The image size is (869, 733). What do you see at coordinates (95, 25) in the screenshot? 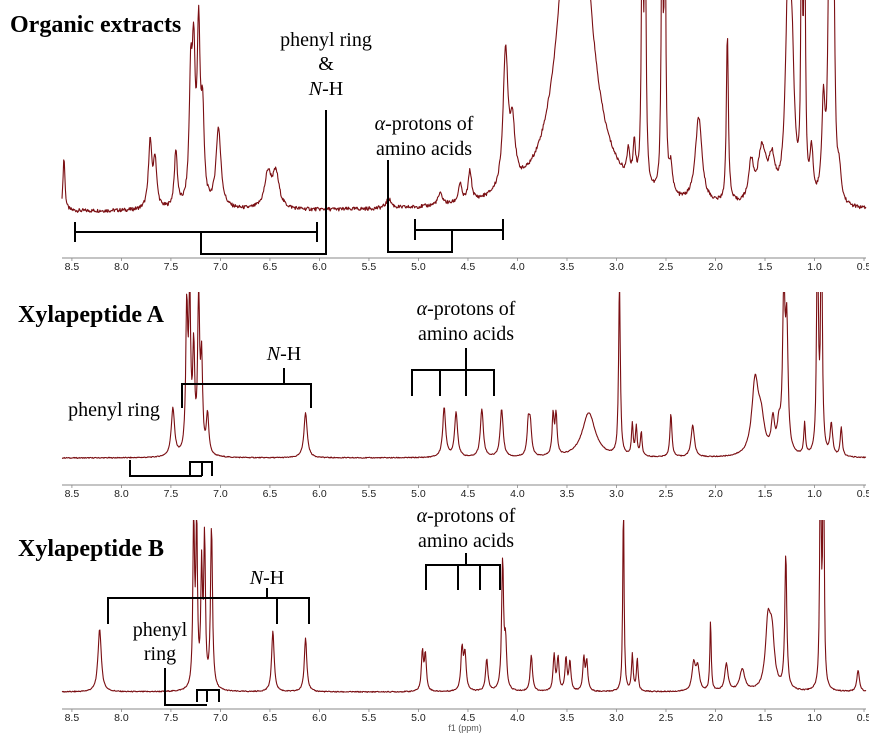
I see `panel-title-organic-extracts: Organic extracts` at bounding box center [95, 25].